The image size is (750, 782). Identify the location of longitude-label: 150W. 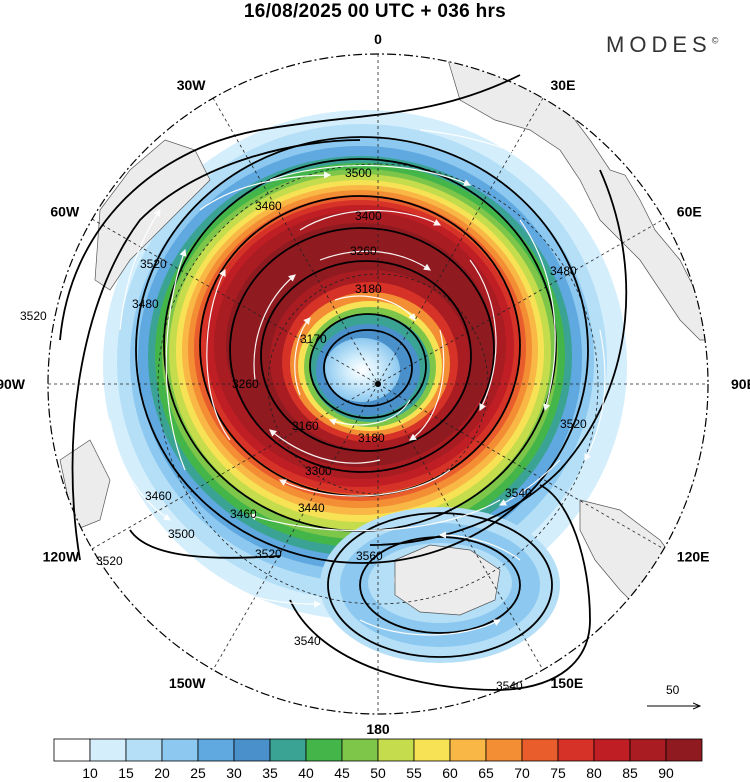
(187, 683).